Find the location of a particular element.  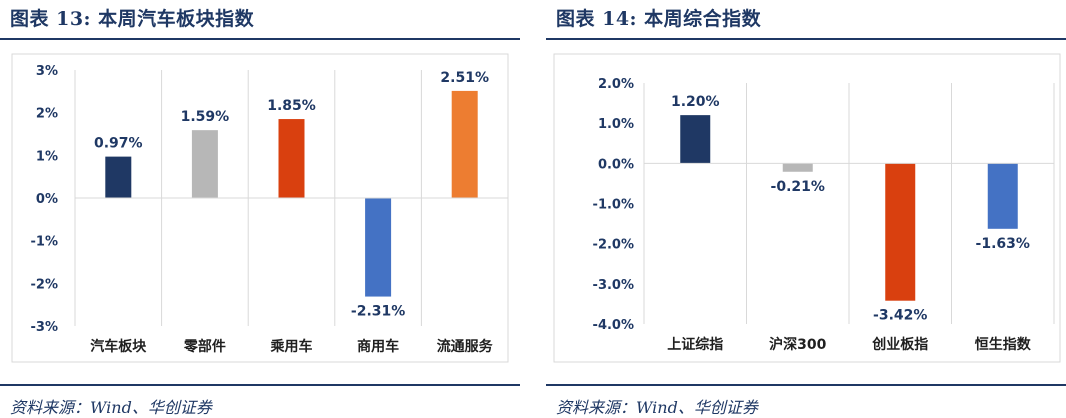

data-label: 1.85% is located at coordinates (291, 106).